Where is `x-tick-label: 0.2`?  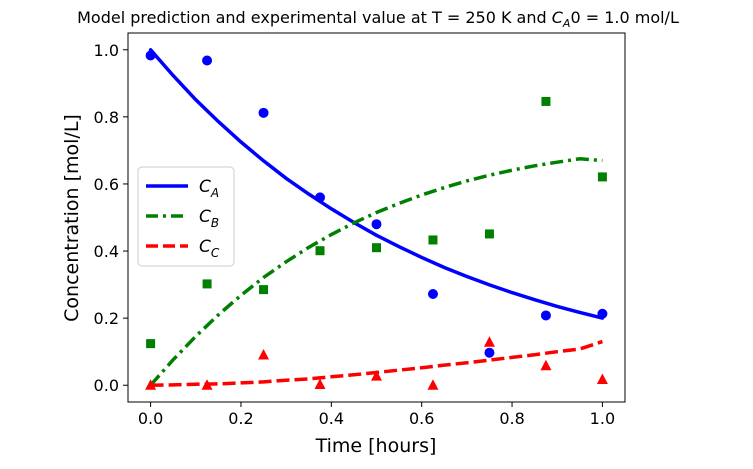
x-tick-label: 0.2 is located at coordinates (240, 418).